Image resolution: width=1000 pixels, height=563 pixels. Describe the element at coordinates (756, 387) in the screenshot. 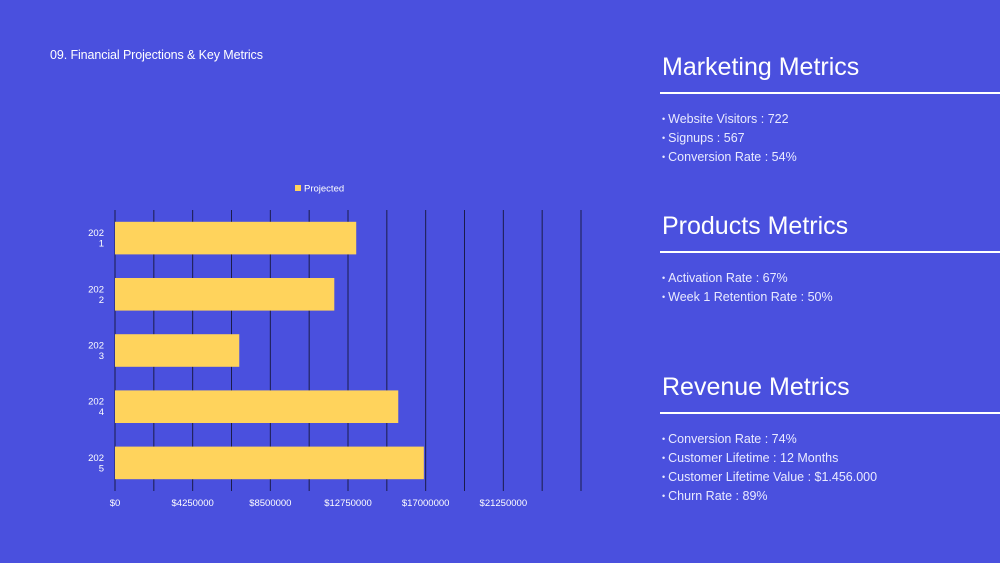

I see `revenue-metrics-title: Revenue Metrics` at that location.